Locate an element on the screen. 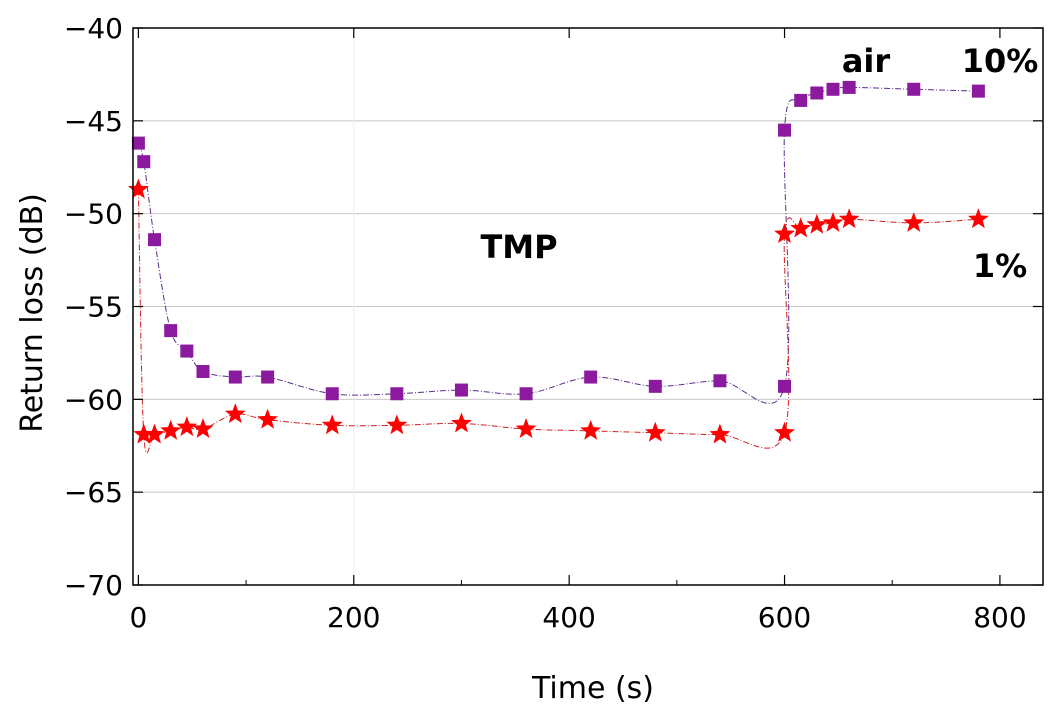  y-tick-label: −60 is located at coordinates (93, 399).